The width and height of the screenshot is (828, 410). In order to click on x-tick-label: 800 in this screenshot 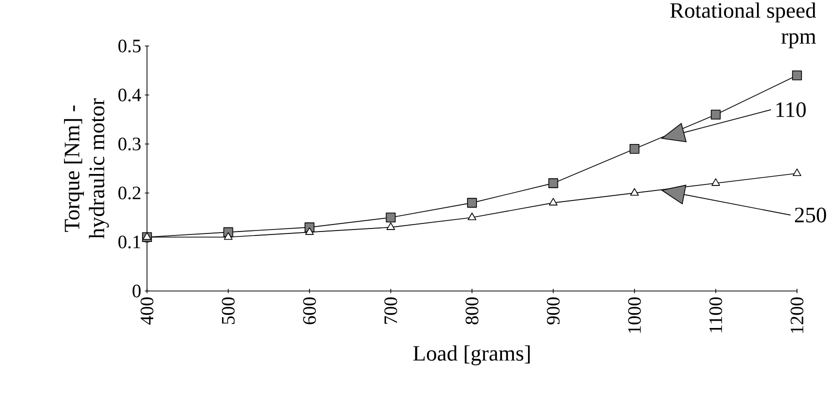, I will do `click(472, 310)`.